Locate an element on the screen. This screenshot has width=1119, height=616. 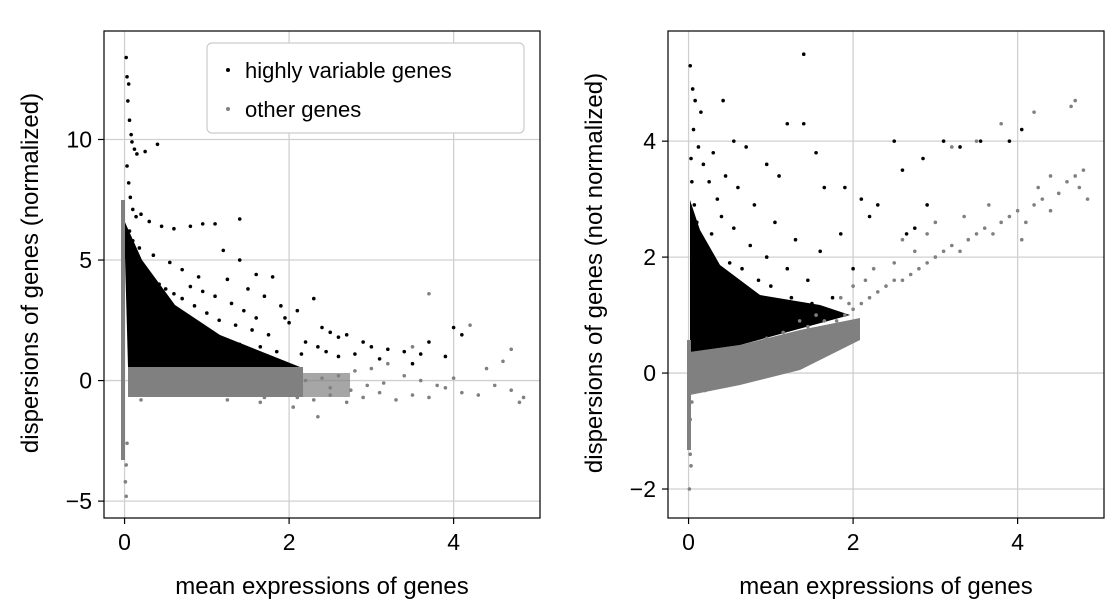
legend-label-other-genes: other genes is located at coordinates (303, 109).